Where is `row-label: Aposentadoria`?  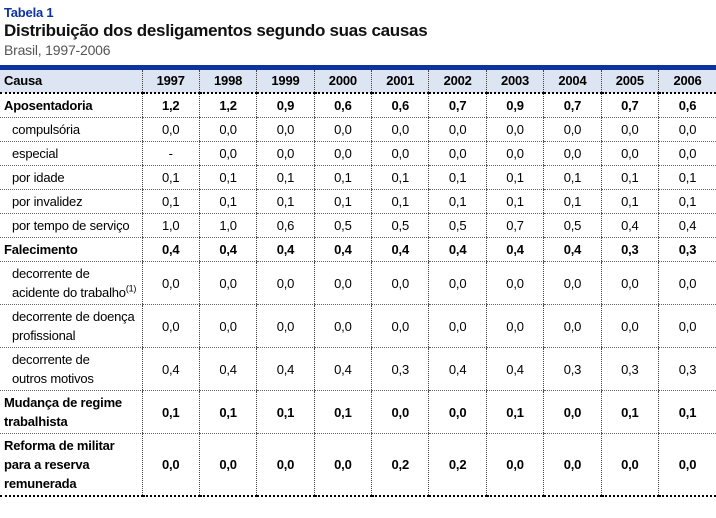
row-label: Aposentadoria is located at coordinates (71, 105).